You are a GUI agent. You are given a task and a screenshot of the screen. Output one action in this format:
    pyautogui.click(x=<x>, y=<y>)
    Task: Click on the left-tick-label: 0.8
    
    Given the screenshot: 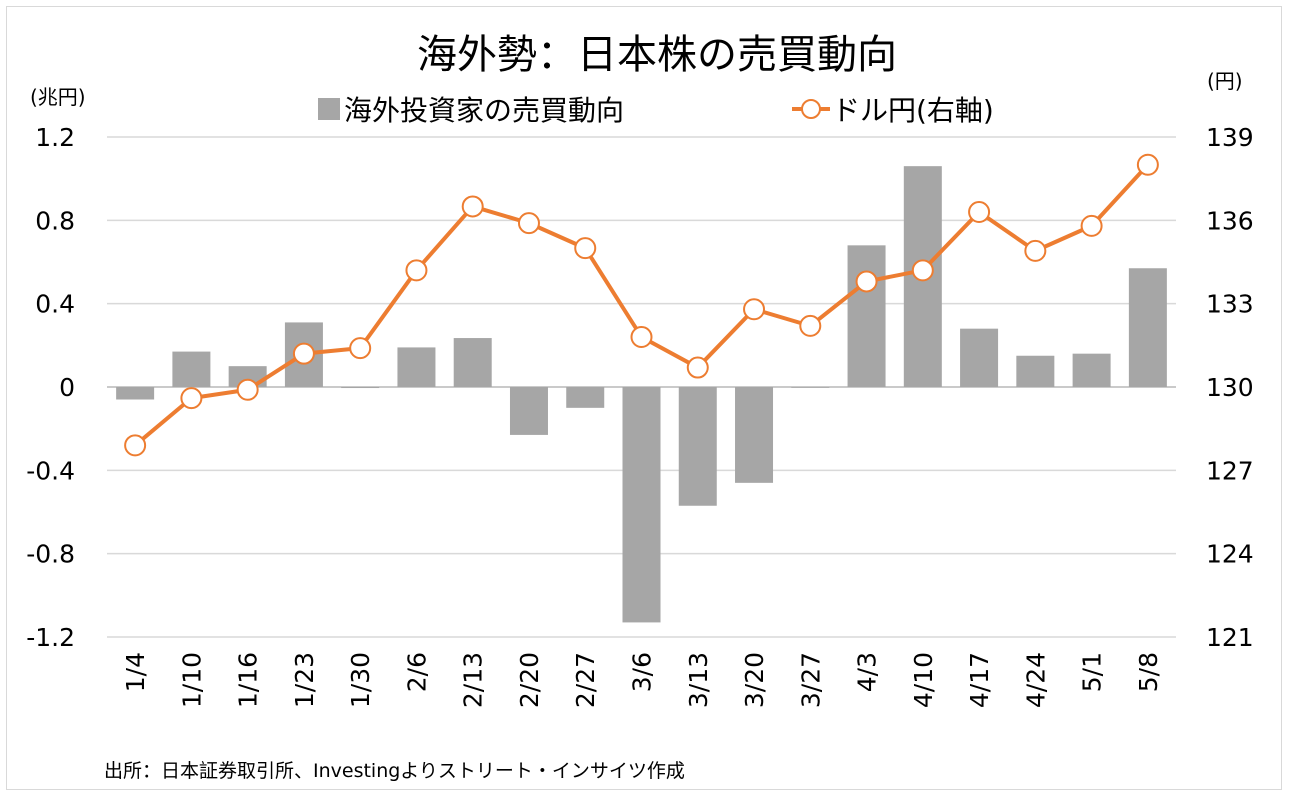 What is the action you would take?
    pyautogui.click(x=55, y=220)
    